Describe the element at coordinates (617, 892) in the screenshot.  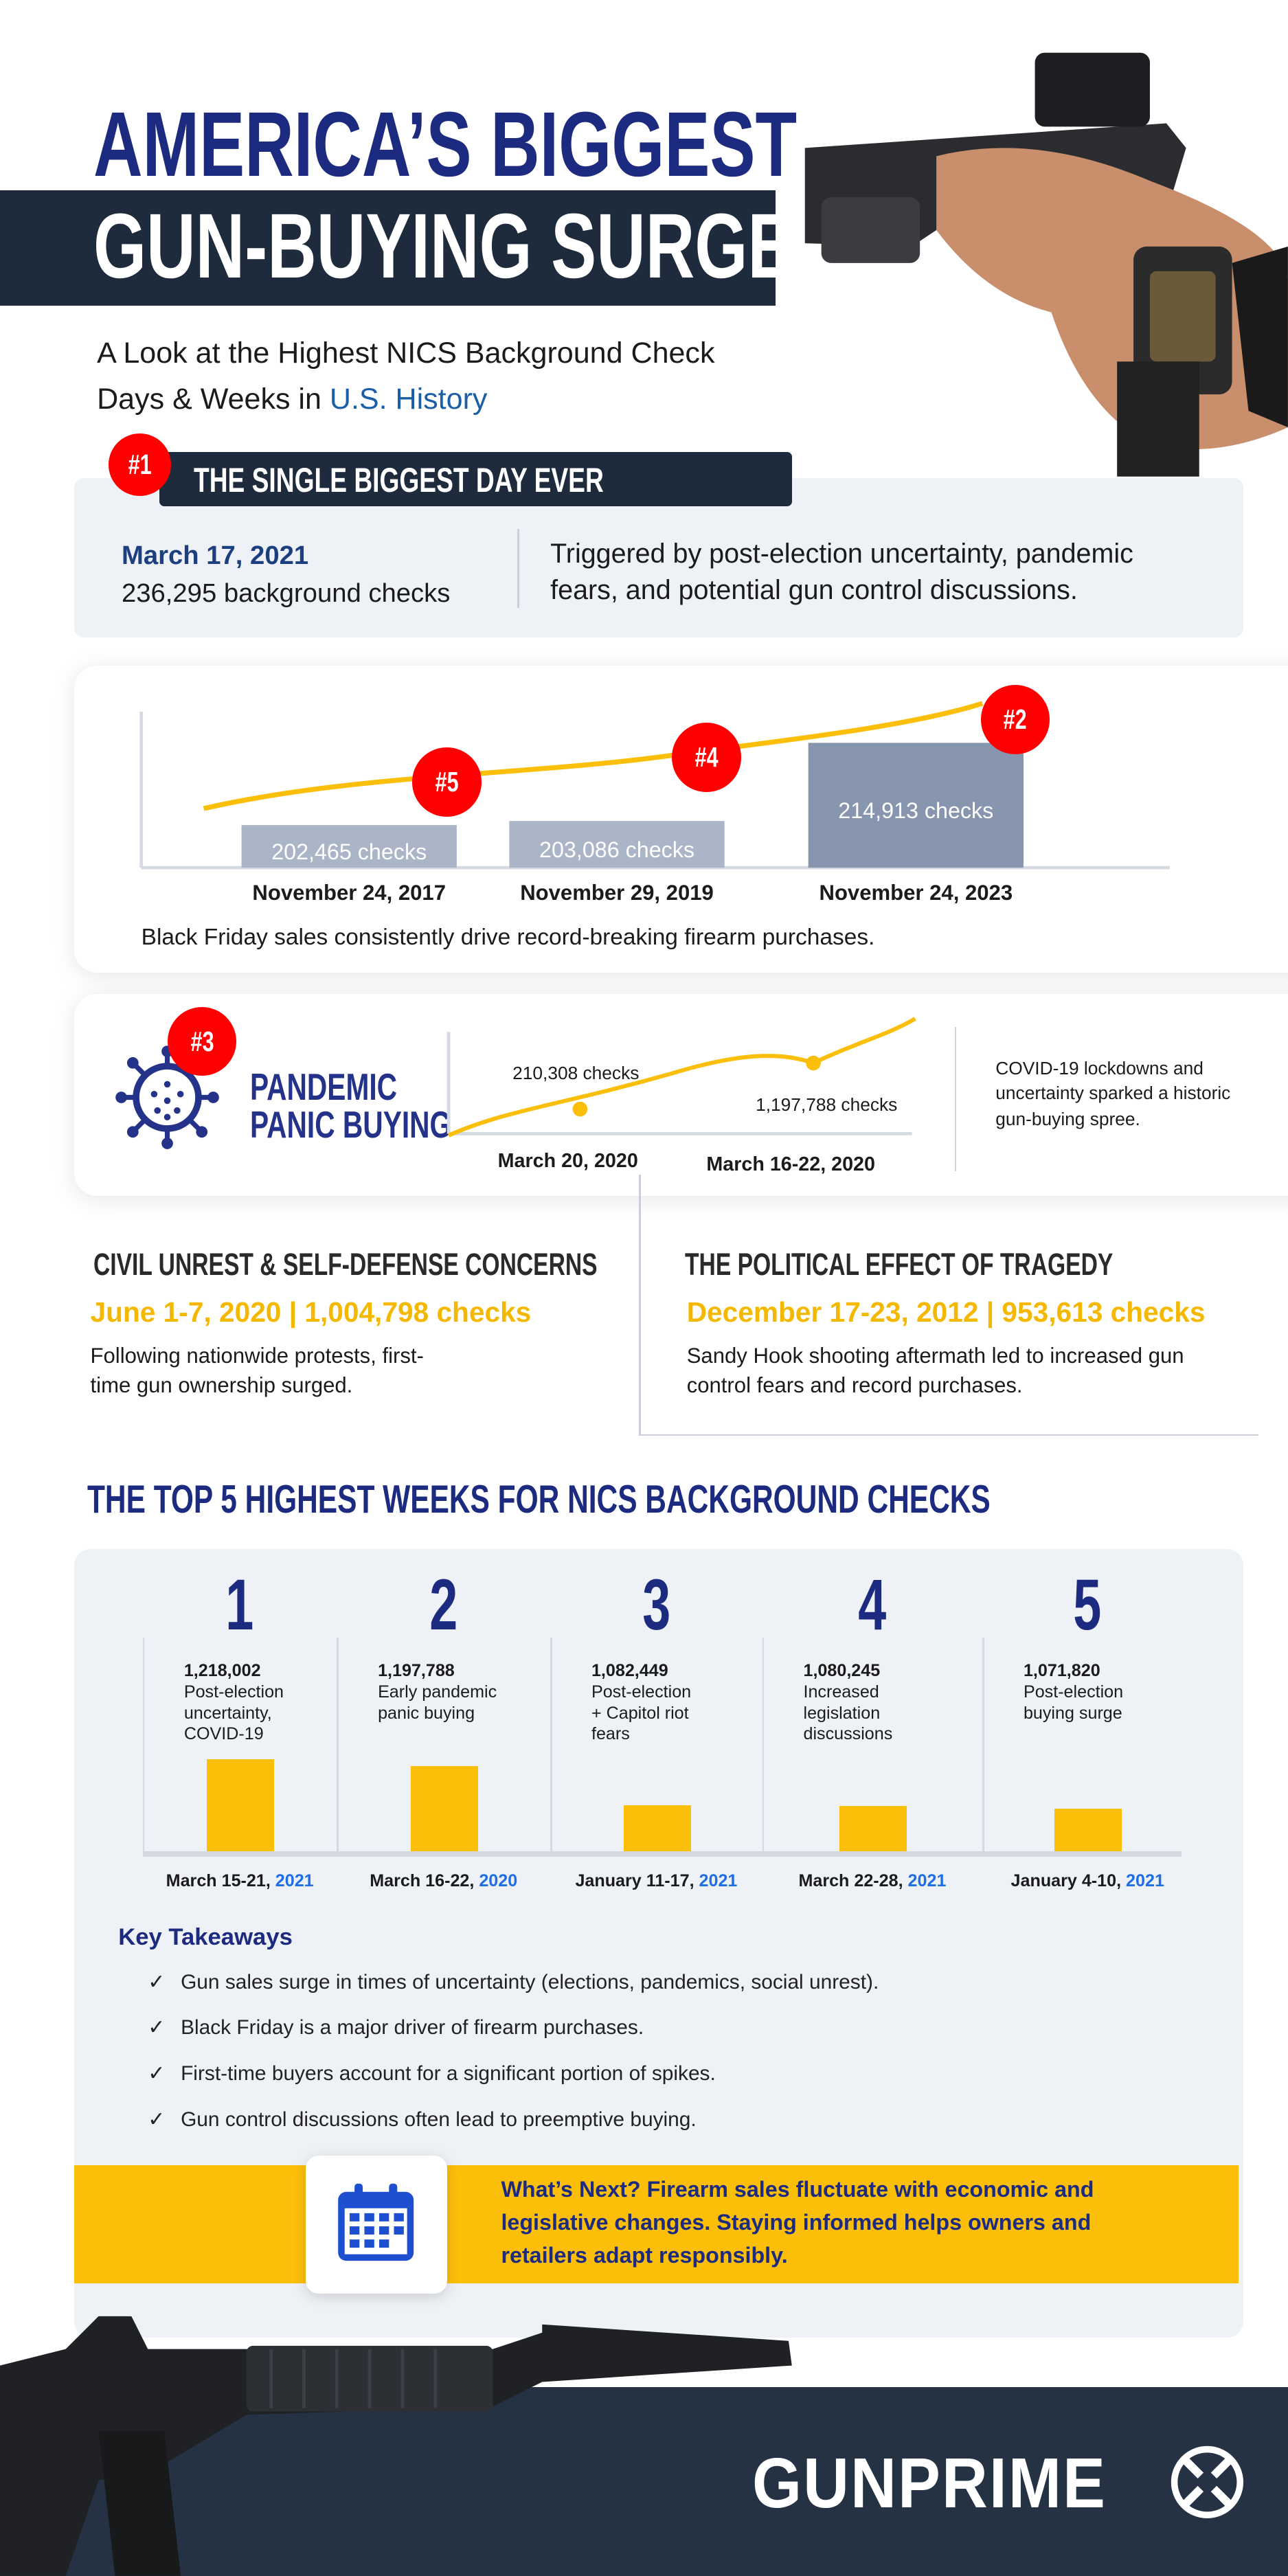
I see `x-tick-label: November 29, 2019` at that location.